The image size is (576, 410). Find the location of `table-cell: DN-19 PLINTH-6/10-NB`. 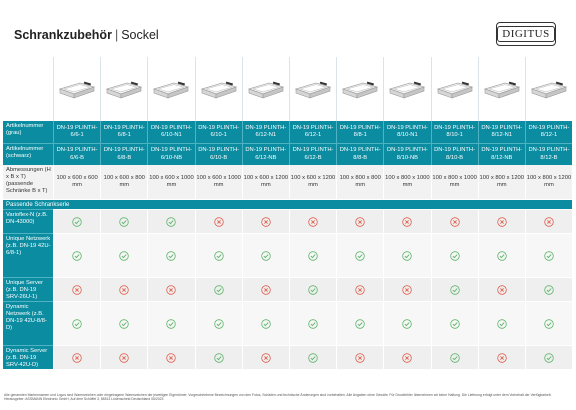

table-cell: DN-19 PLINTH-6/10-NB is located at coordinates (170, 154).